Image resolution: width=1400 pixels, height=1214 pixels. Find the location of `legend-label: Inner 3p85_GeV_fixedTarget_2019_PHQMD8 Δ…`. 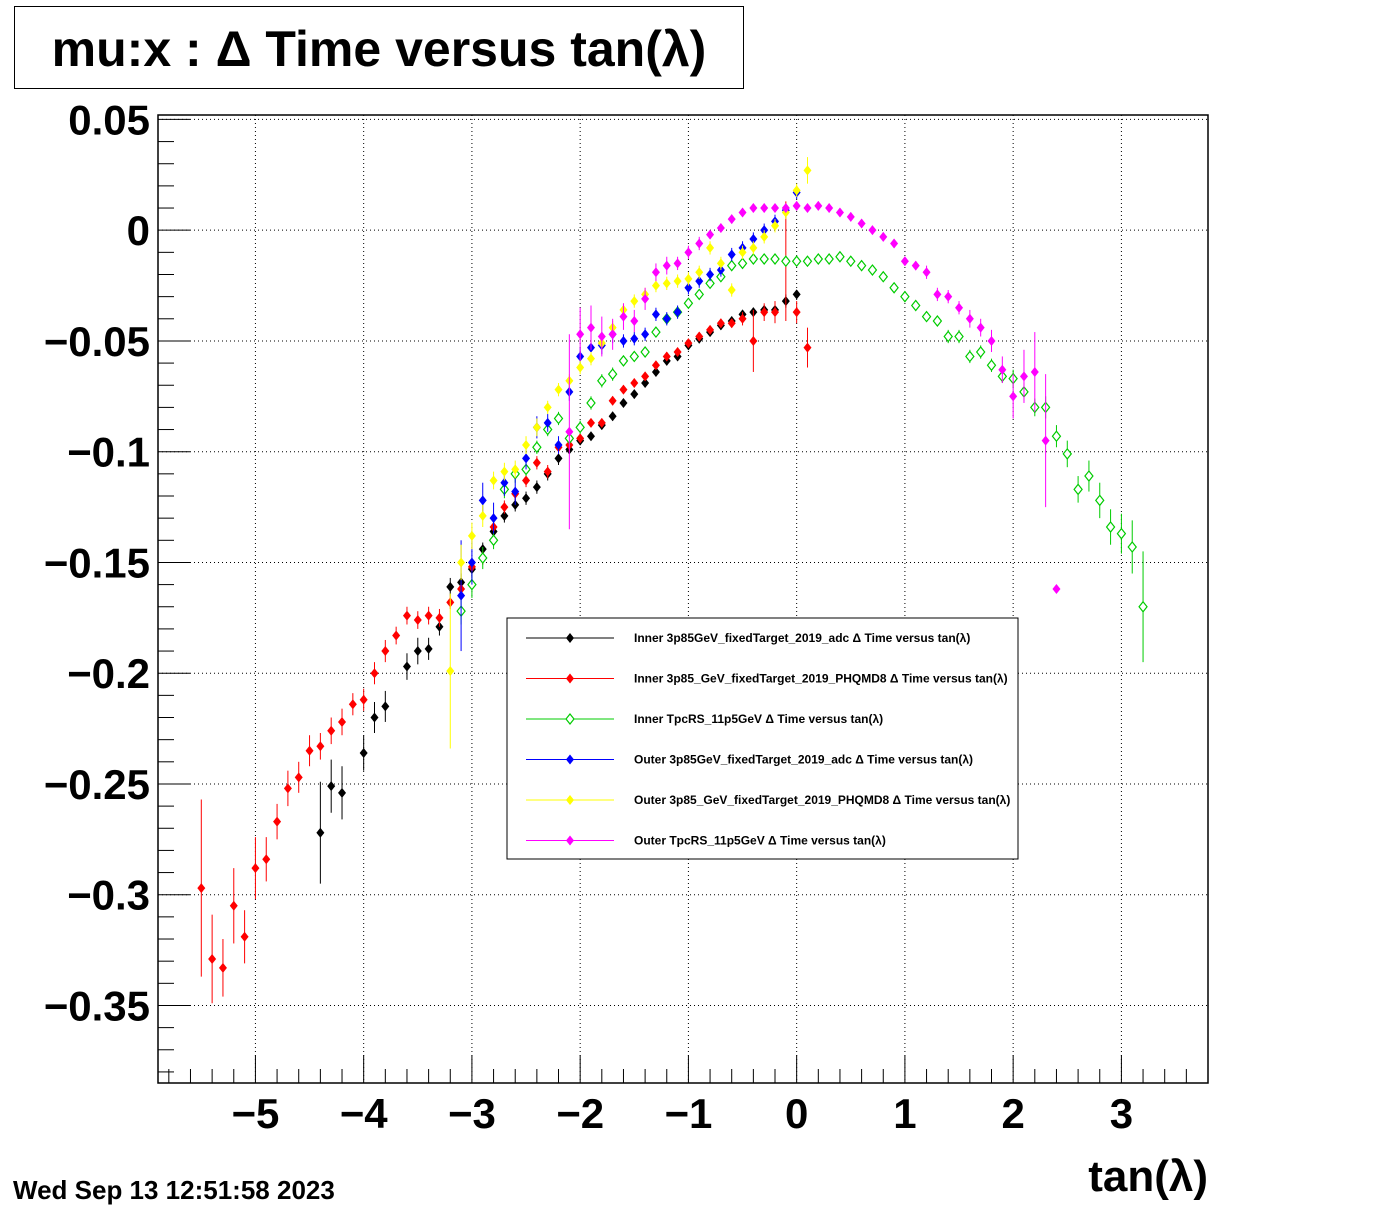

legend-label: Inner 3p85_GeV_fixedTarget_2019_PHQMD8 Δ… is located at coordinates (821, 679).